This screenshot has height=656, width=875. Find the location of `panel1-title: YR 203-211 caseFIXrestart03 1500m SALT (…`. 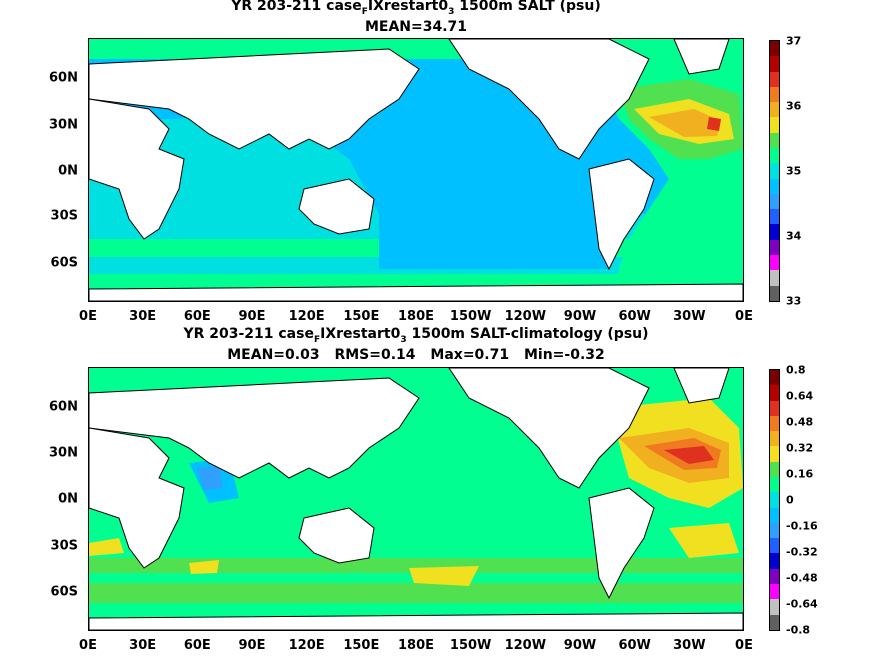

panel1-title: YR 203-211 caseFIXrestart03 1500m SALT (… is located at coordinates (416, 10).